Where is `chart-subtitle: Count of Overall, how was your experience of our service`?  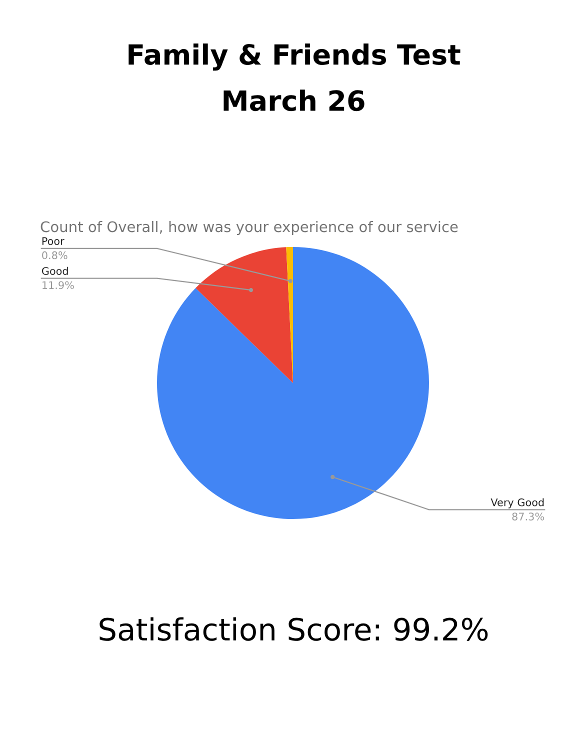
chart-subtitle: Count of Overall, how was your experience of our service is located at coordinates (249, 228).